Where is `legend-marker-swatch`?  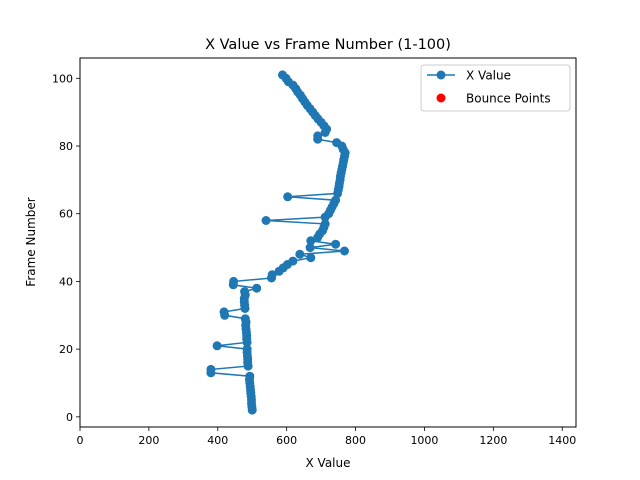
legend-marker-swatch is located at coordinates (441, 75).